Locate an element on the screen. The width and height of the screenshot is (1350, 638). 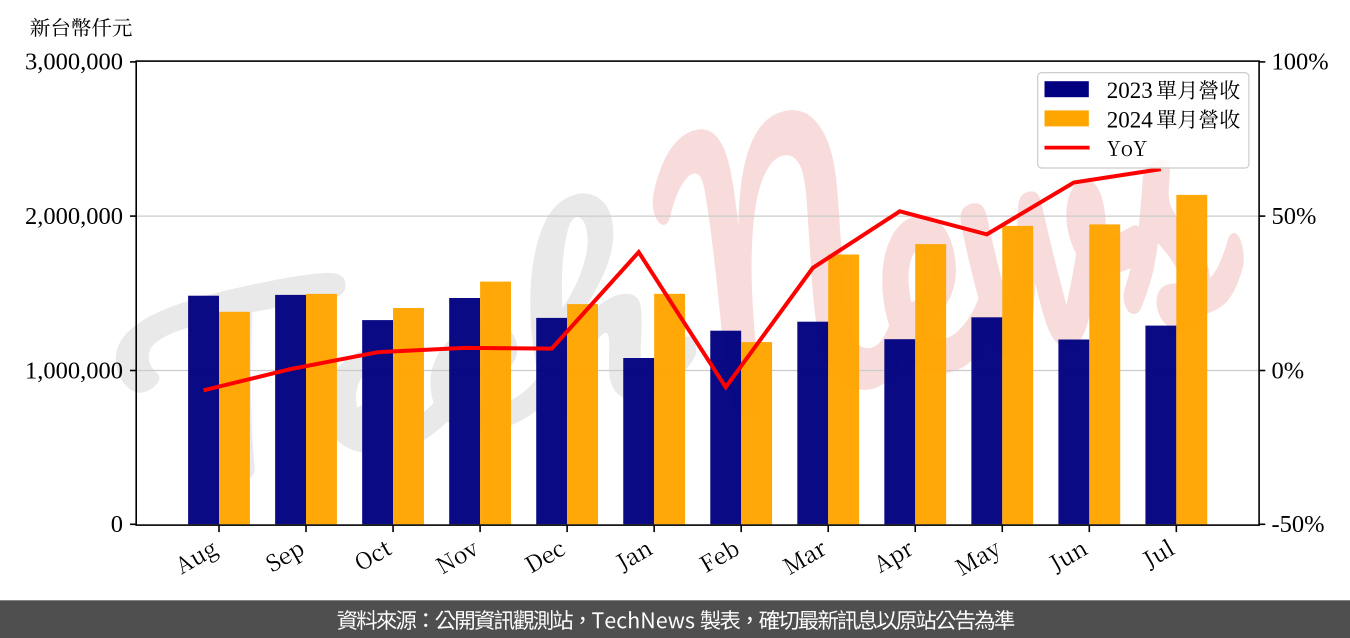
svg-text: -50% is located at coordinates (1298, 524).